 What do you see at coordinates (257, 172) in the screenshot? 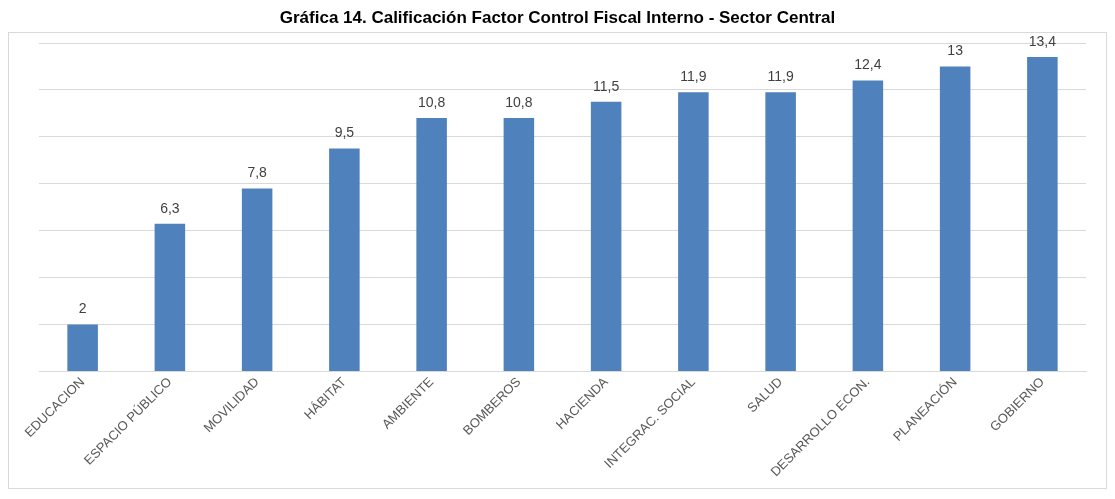
I see `data-label: 7,8` at bounding box center [257, 172].